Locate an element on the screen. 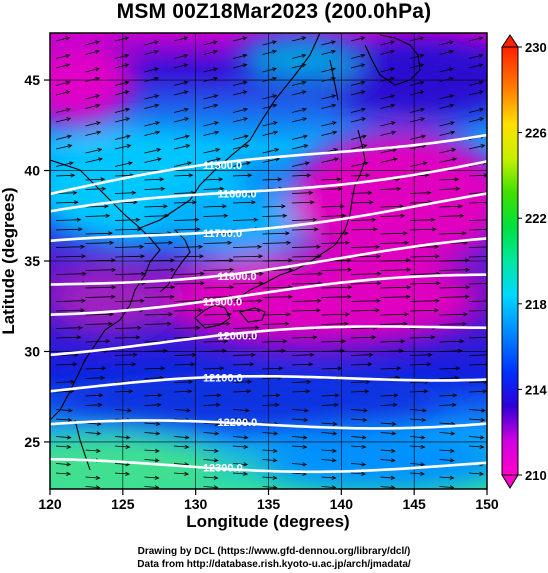 Image resolution: width=548 pixels, height=573 pixels. colorbar-tick-label: 230 is located at coordinates (536, 47).